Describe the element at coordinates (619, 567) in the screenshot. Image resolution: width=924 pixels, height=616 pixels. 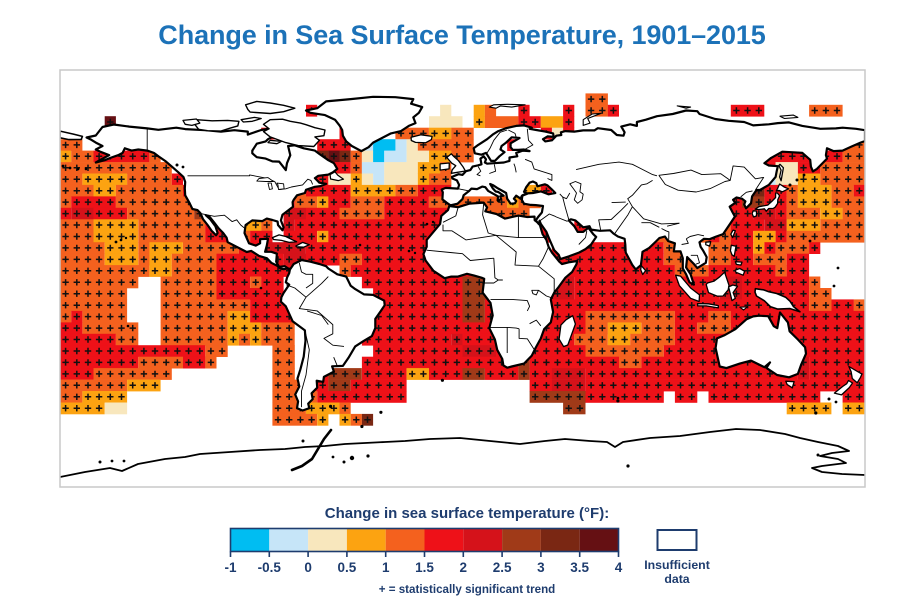
I see `svg-text: 4` at that location.